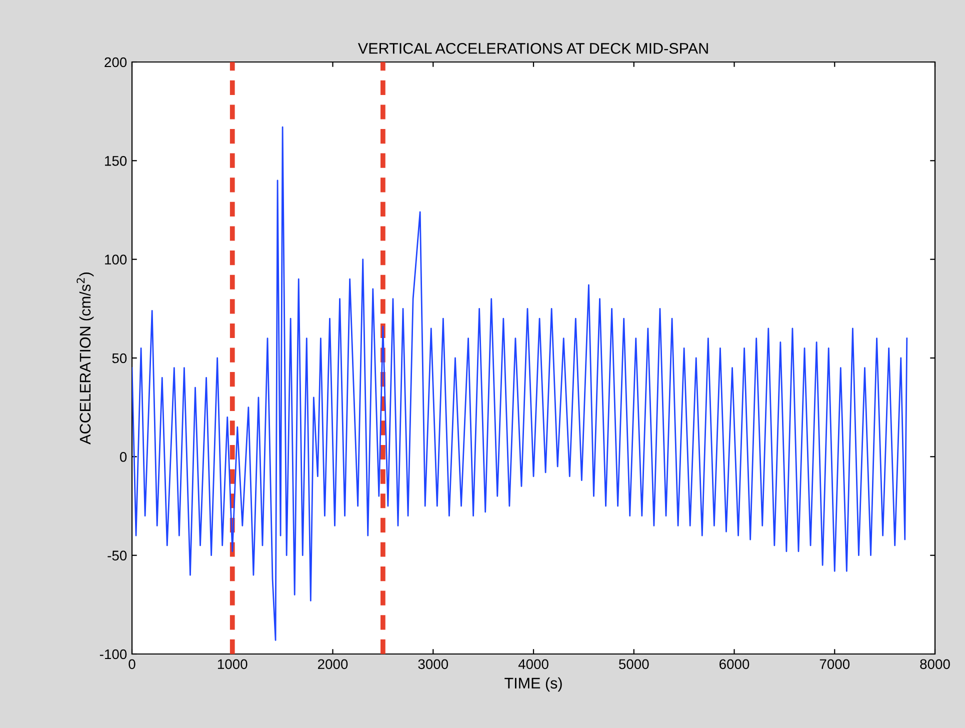 The width and height of the screenshot is (965, 728). I want to click on y-tick-label: 0, so click(123, 457).